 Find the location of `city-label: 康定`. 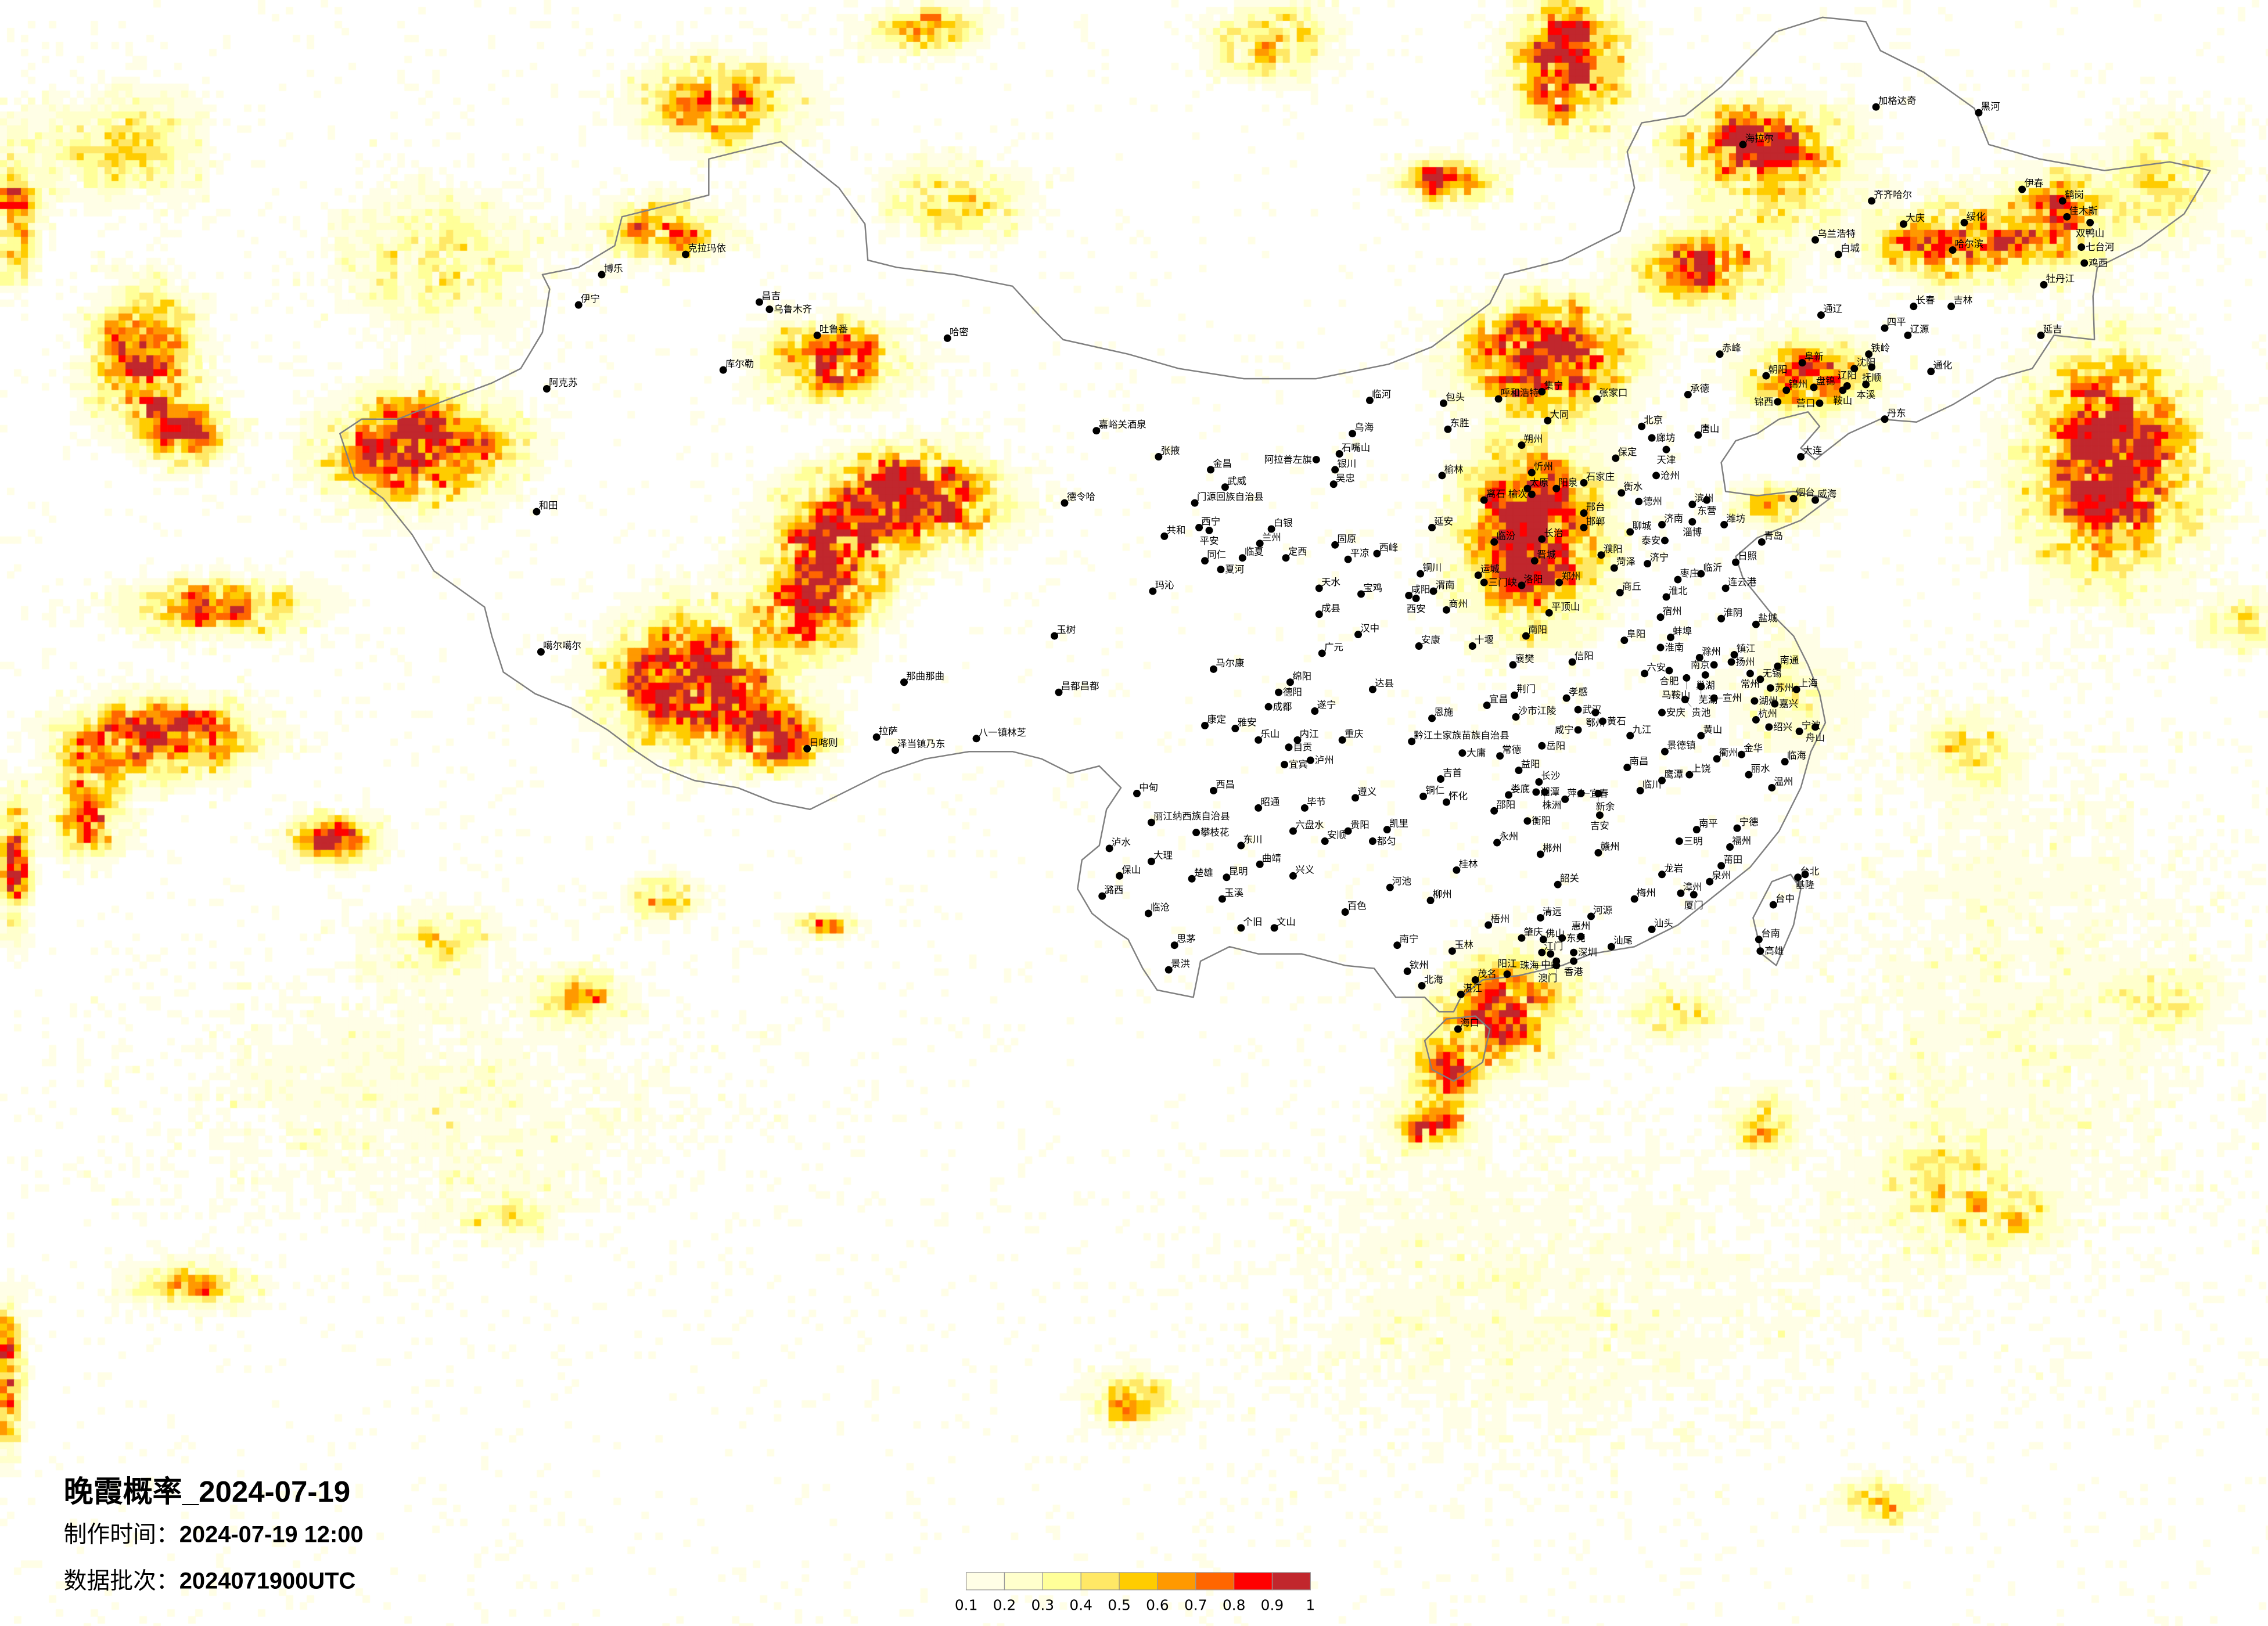

city-label: 康定 is located at coordinates (1217, 719).